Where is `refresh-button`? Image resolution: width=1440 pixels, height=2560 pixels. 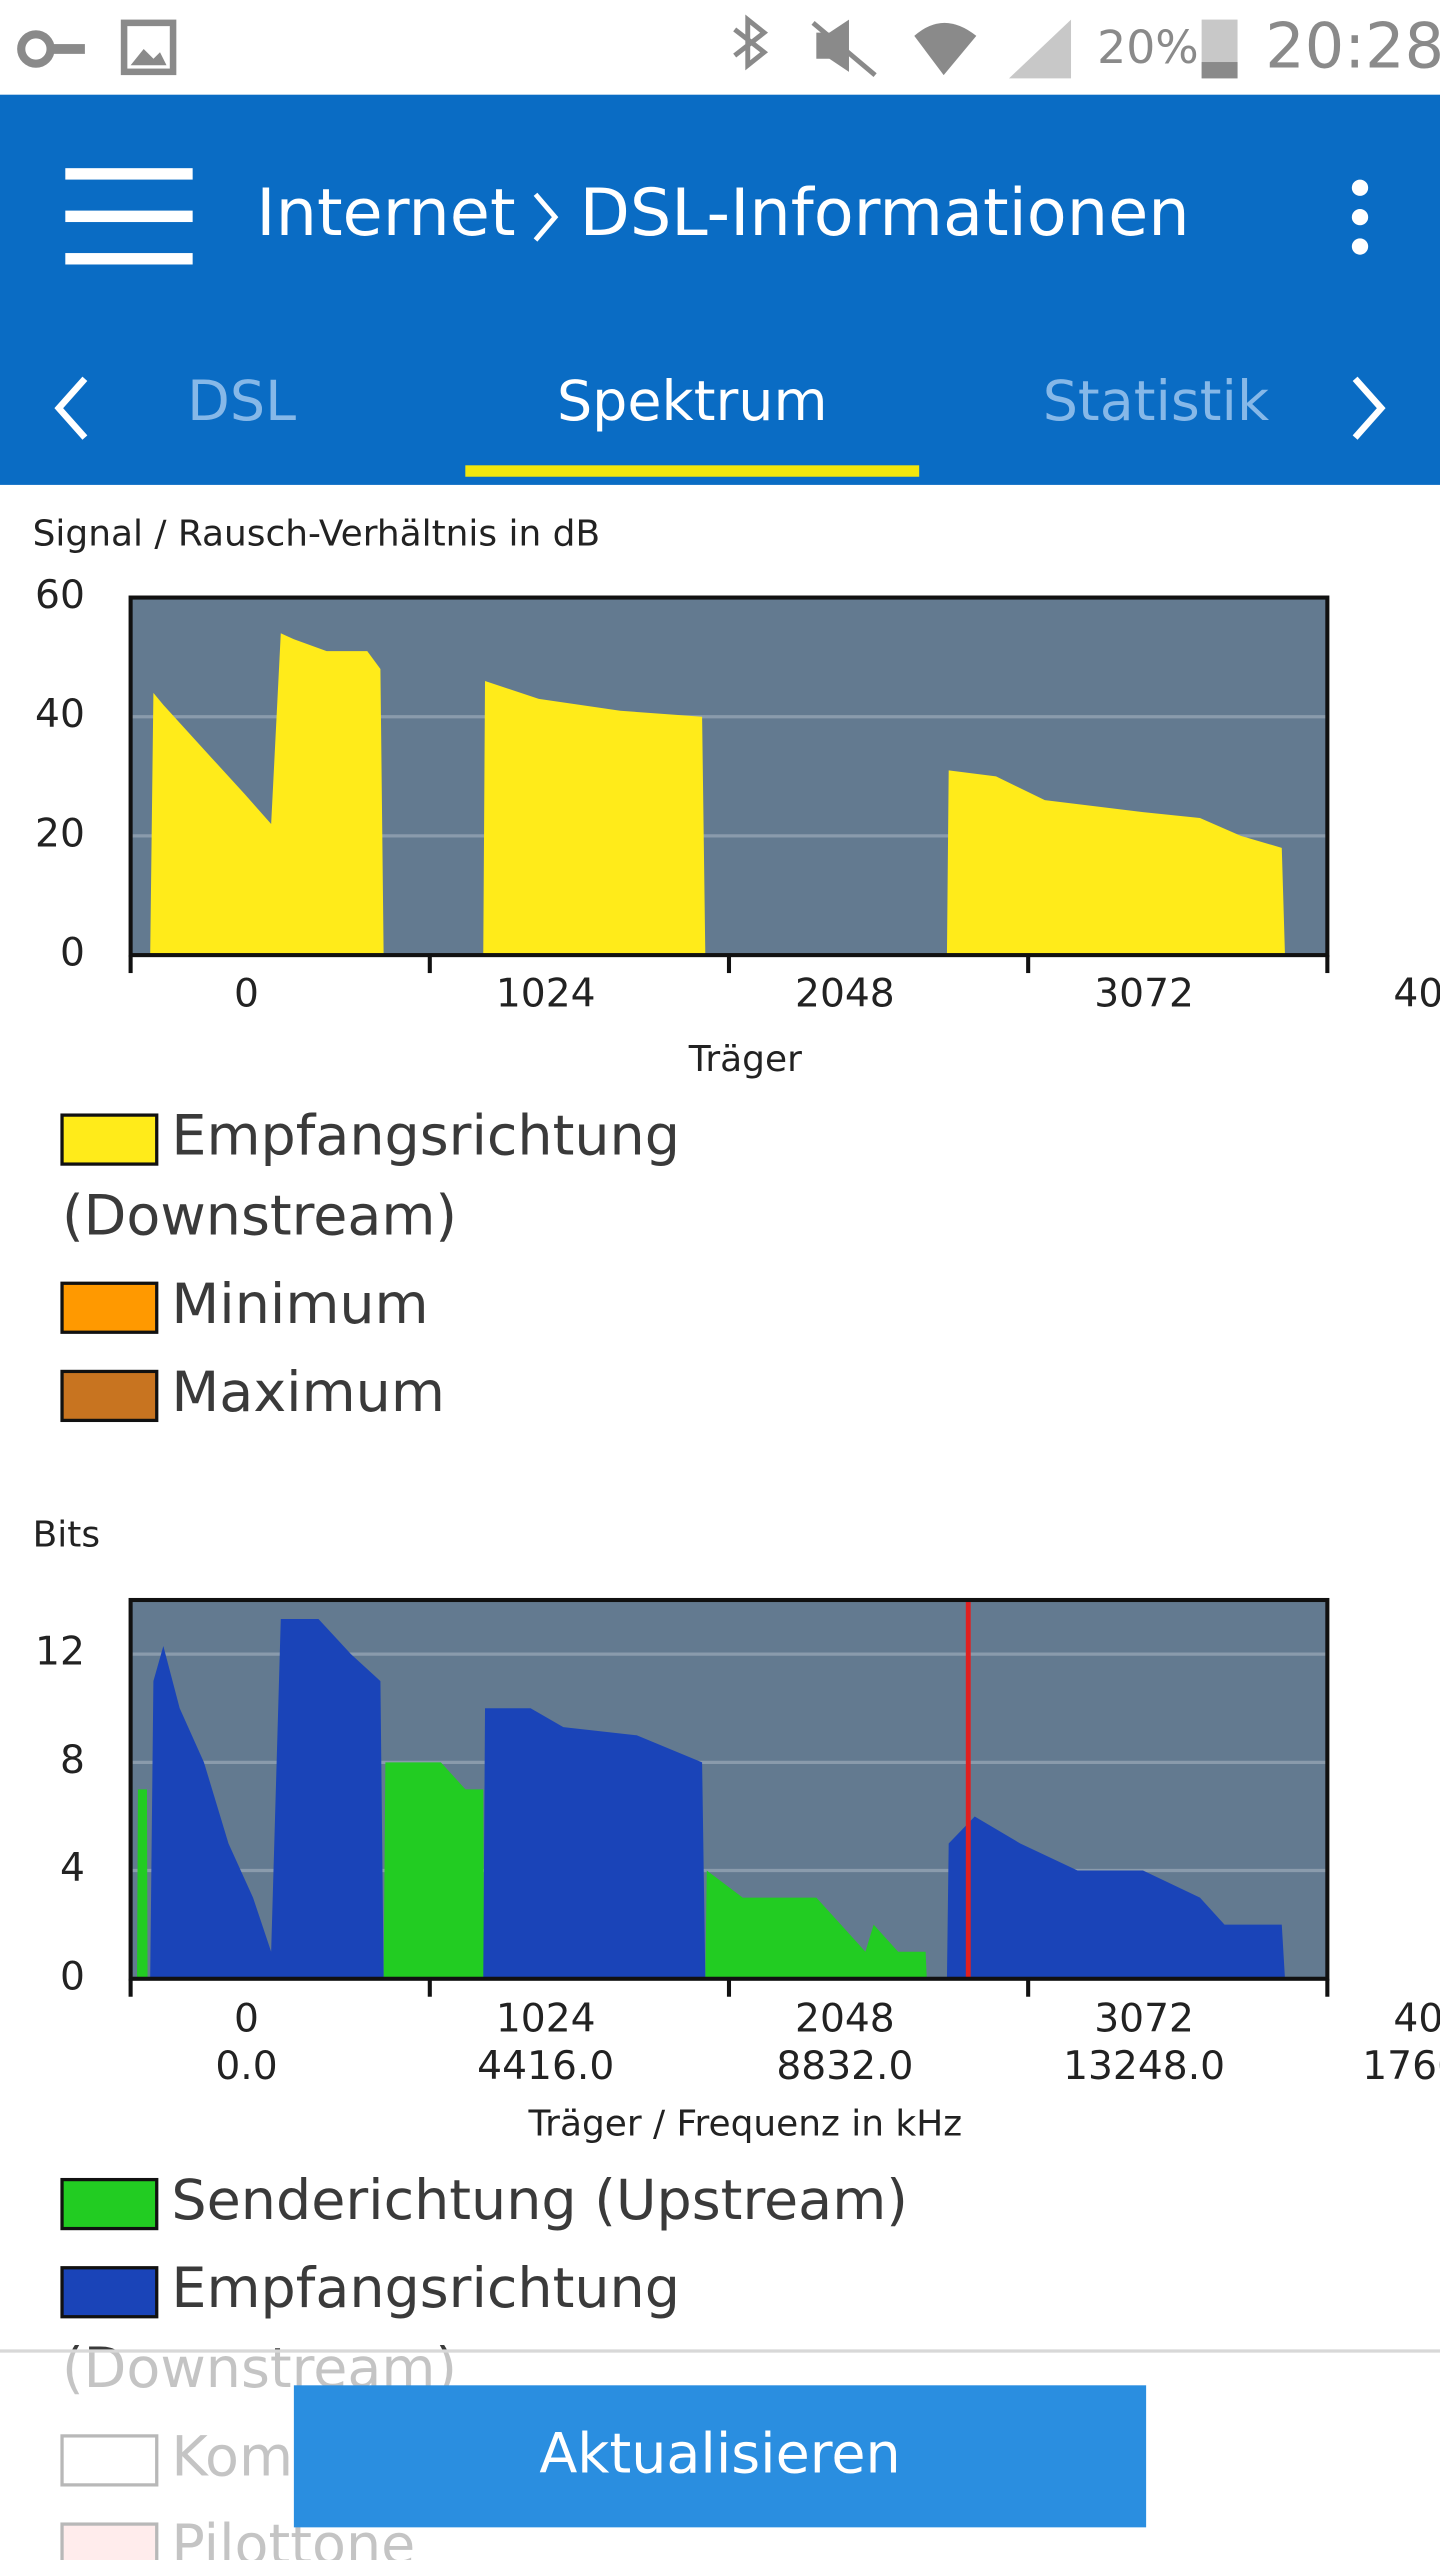
refresh-button is located at coordinates (720, 2456).